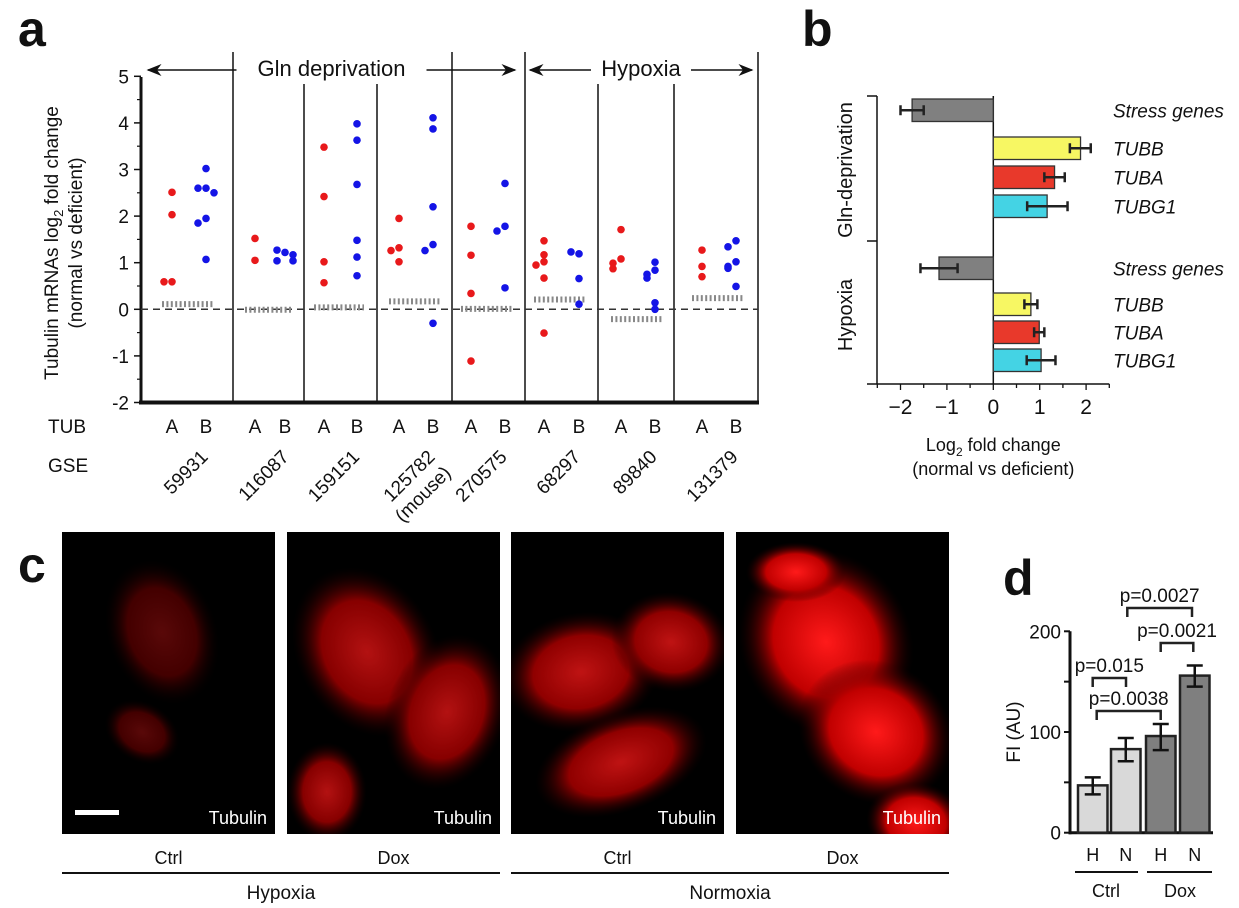 The image size is (1239, 908). I want to click on x-tick-label: −1, so click(947, 407).